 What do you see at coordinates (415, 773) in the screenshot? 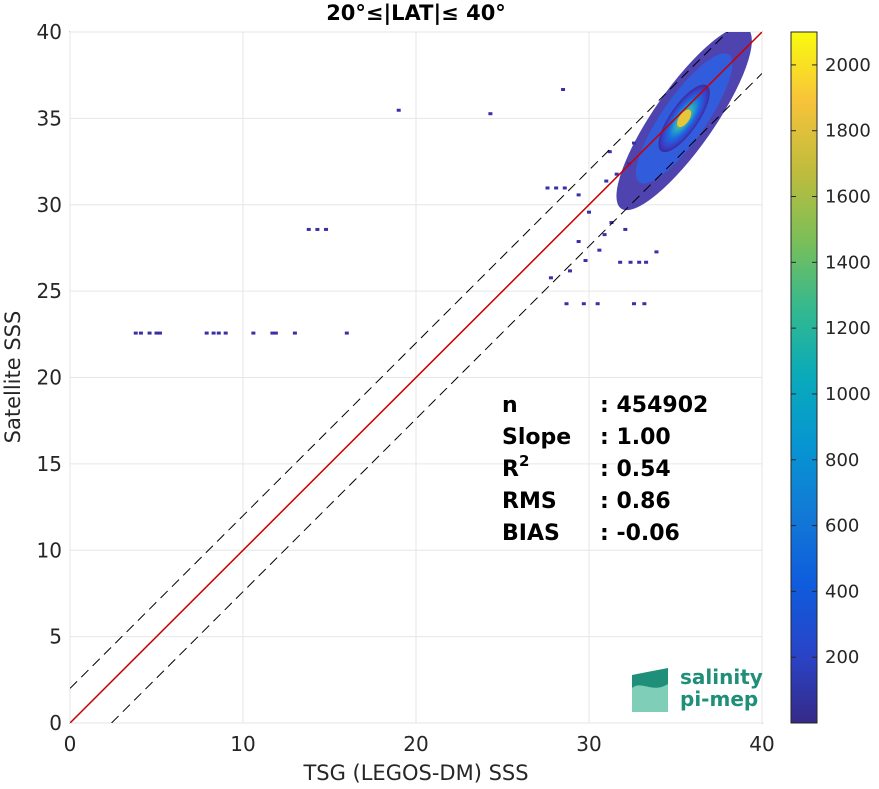
I see `x-axis-label: TSG (LEGOS-DM) SSS` at bounding box center [415, 773].